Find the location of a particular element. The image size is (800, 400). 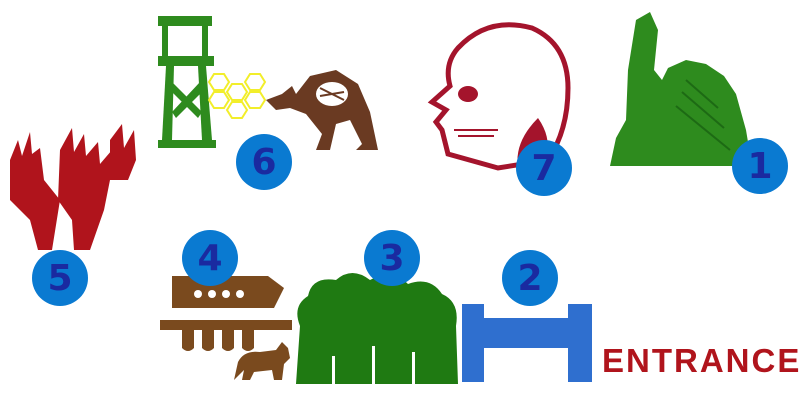

entrance-label: ENTRANCE is located at coordinates (701, 360).